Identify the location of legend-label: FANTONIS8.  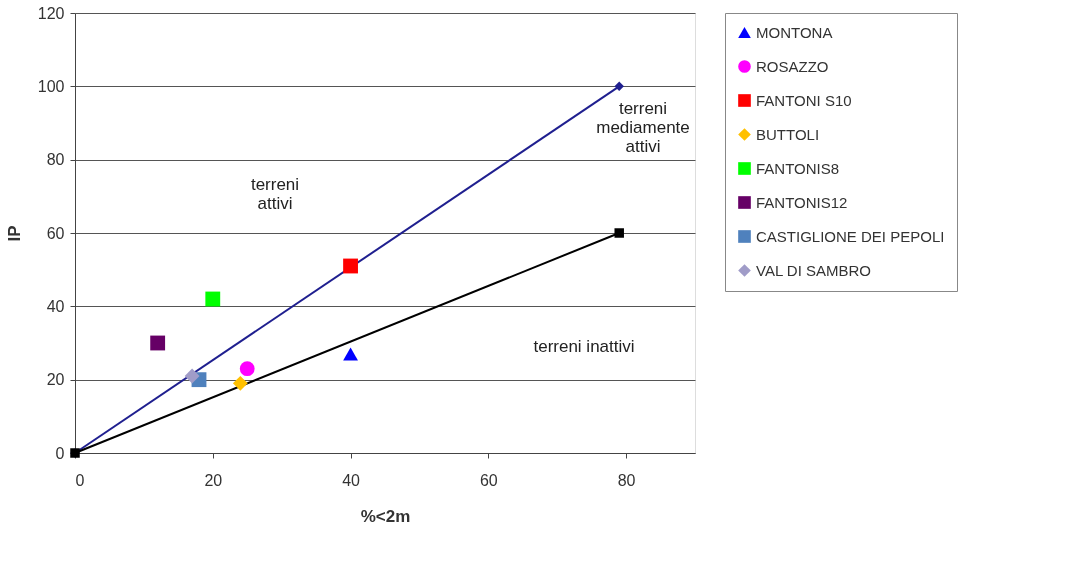
(798, 168).